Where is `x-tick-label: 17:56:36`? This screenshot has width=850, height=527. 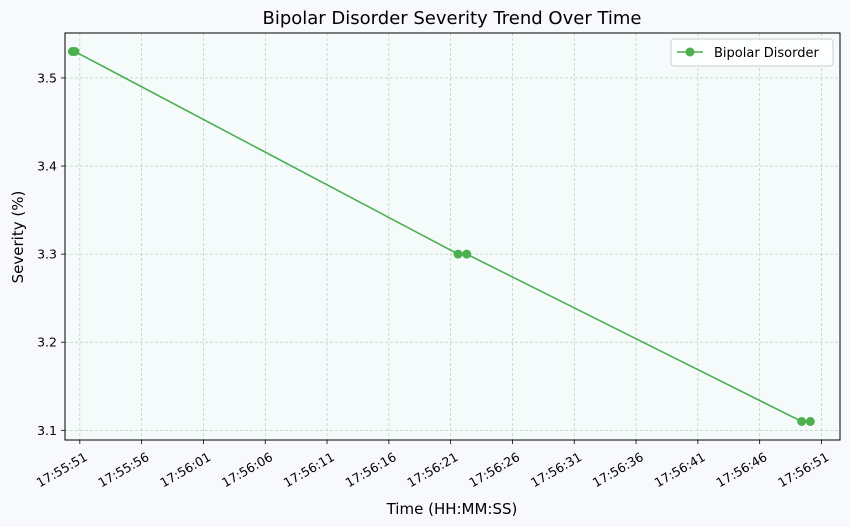
x-tick-label: 17:56:36 is located at coordinates (618, 469).